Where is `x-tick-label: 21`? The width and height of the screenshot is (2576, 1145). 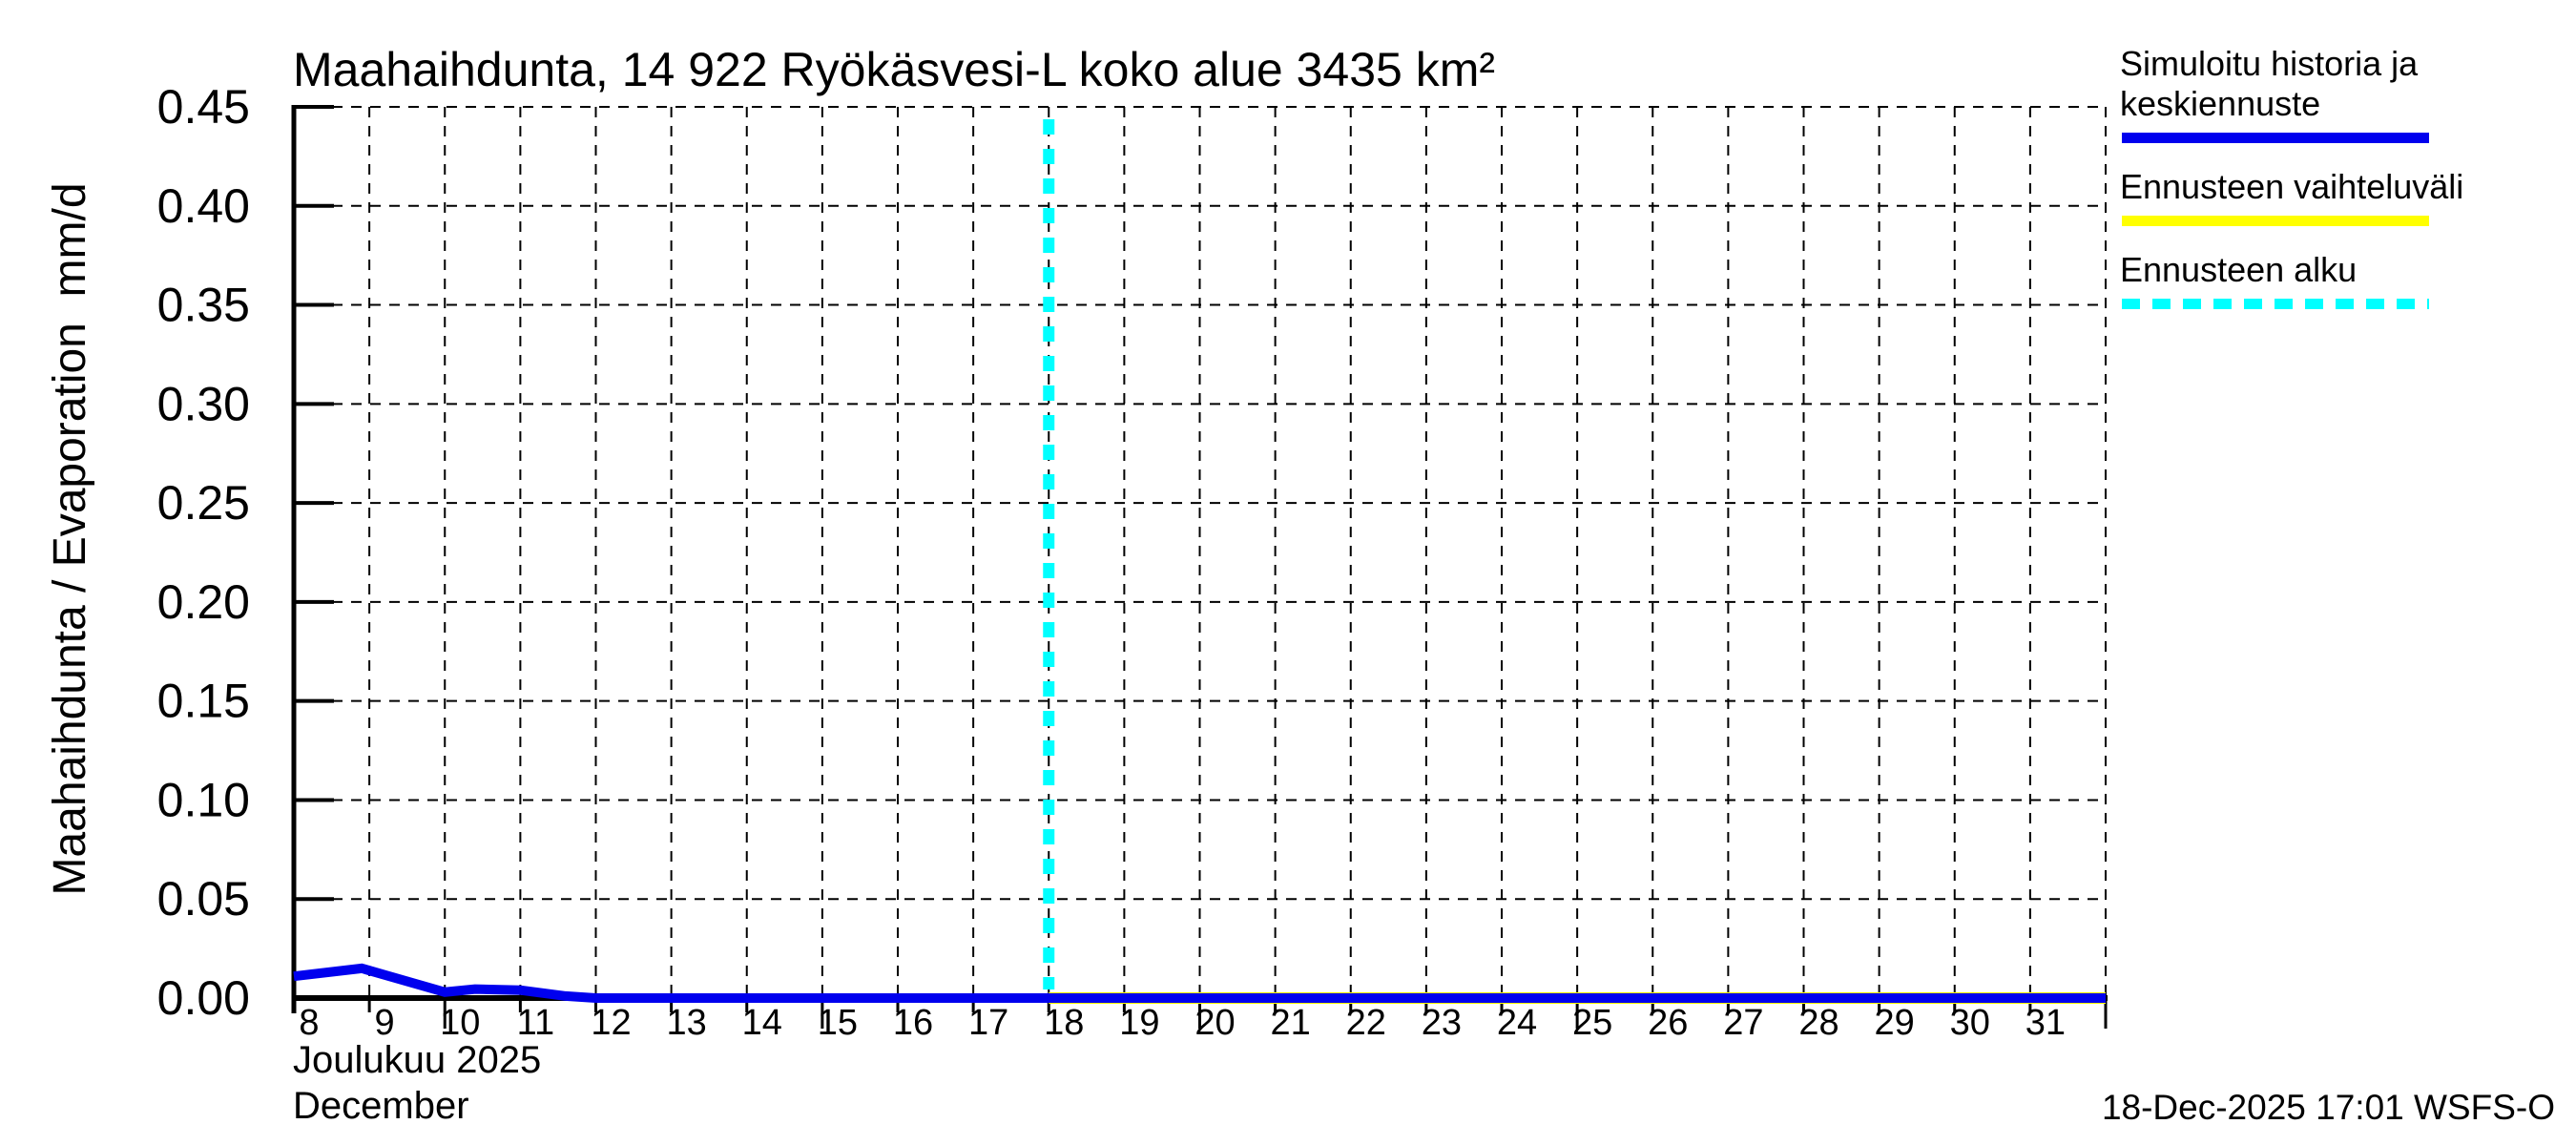
x-tick-label: 21 is located at coordinates (1290, 1023).